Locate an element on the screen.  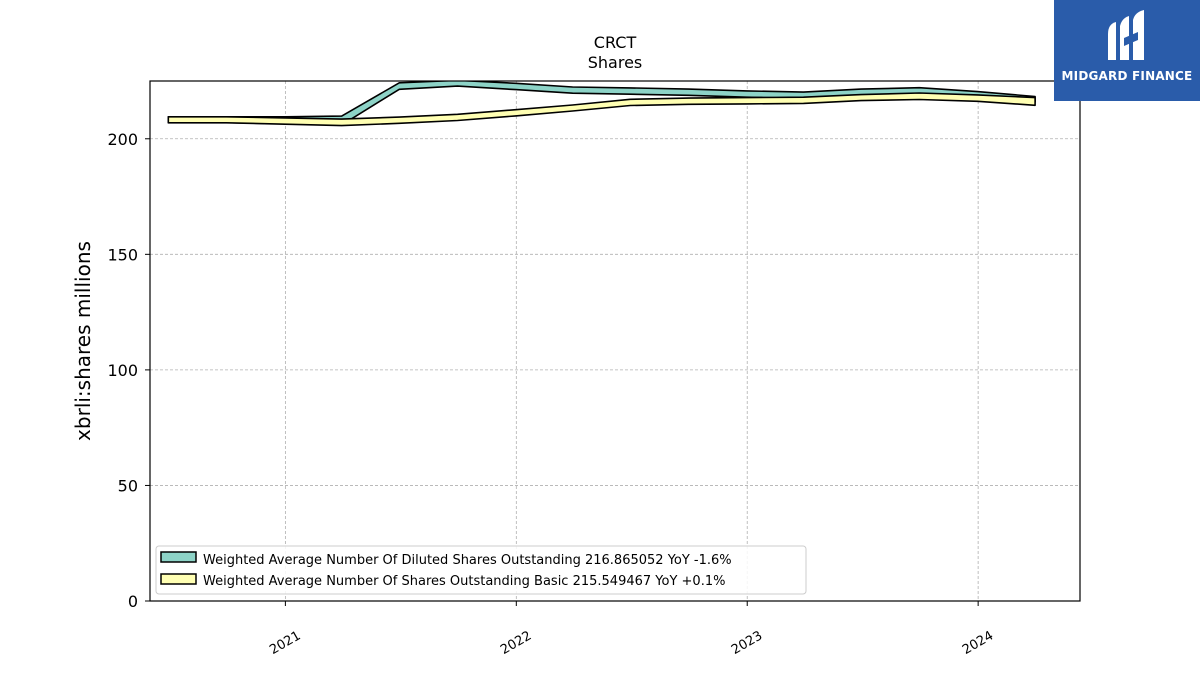
y-tick-label: 100 is located at coordinates (122, 370).